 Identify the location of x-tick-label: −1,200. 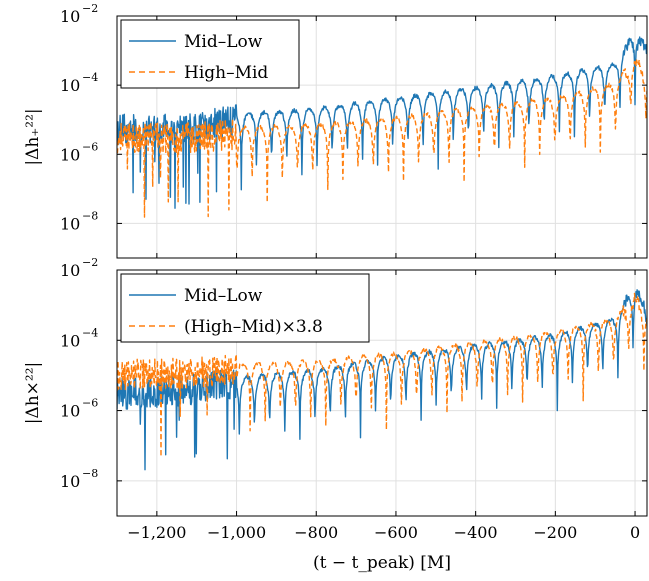
(156, 532).